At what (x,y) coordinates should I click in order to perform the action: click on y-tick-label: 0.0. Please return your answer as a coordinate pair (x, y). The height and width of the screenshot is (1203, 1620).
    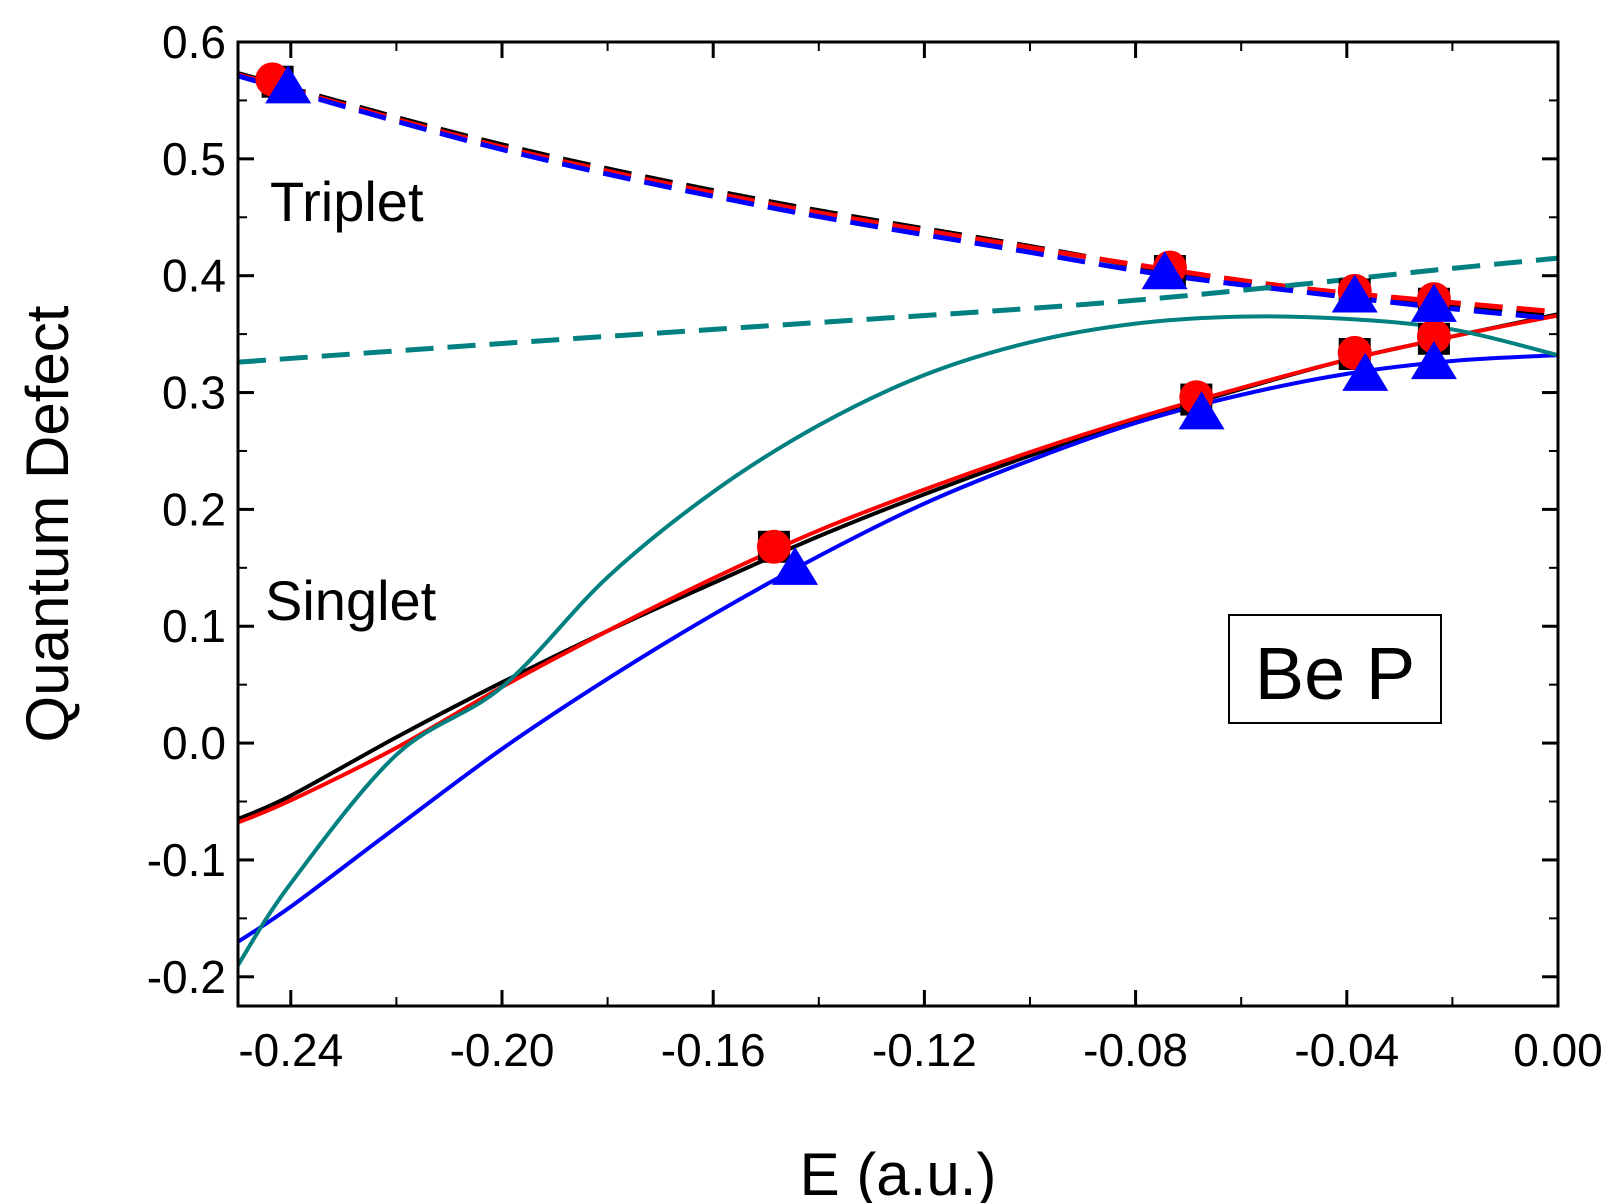
    Looking at the image, I should click on (194, 743).